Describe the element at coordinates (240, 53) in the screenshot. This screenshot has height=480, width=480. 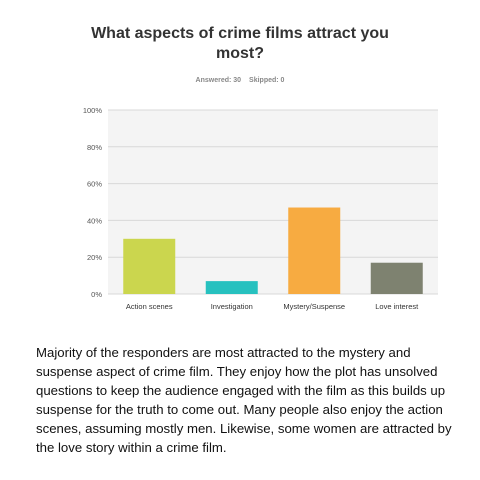
I see `chart-title-line-2: most?` at that location.